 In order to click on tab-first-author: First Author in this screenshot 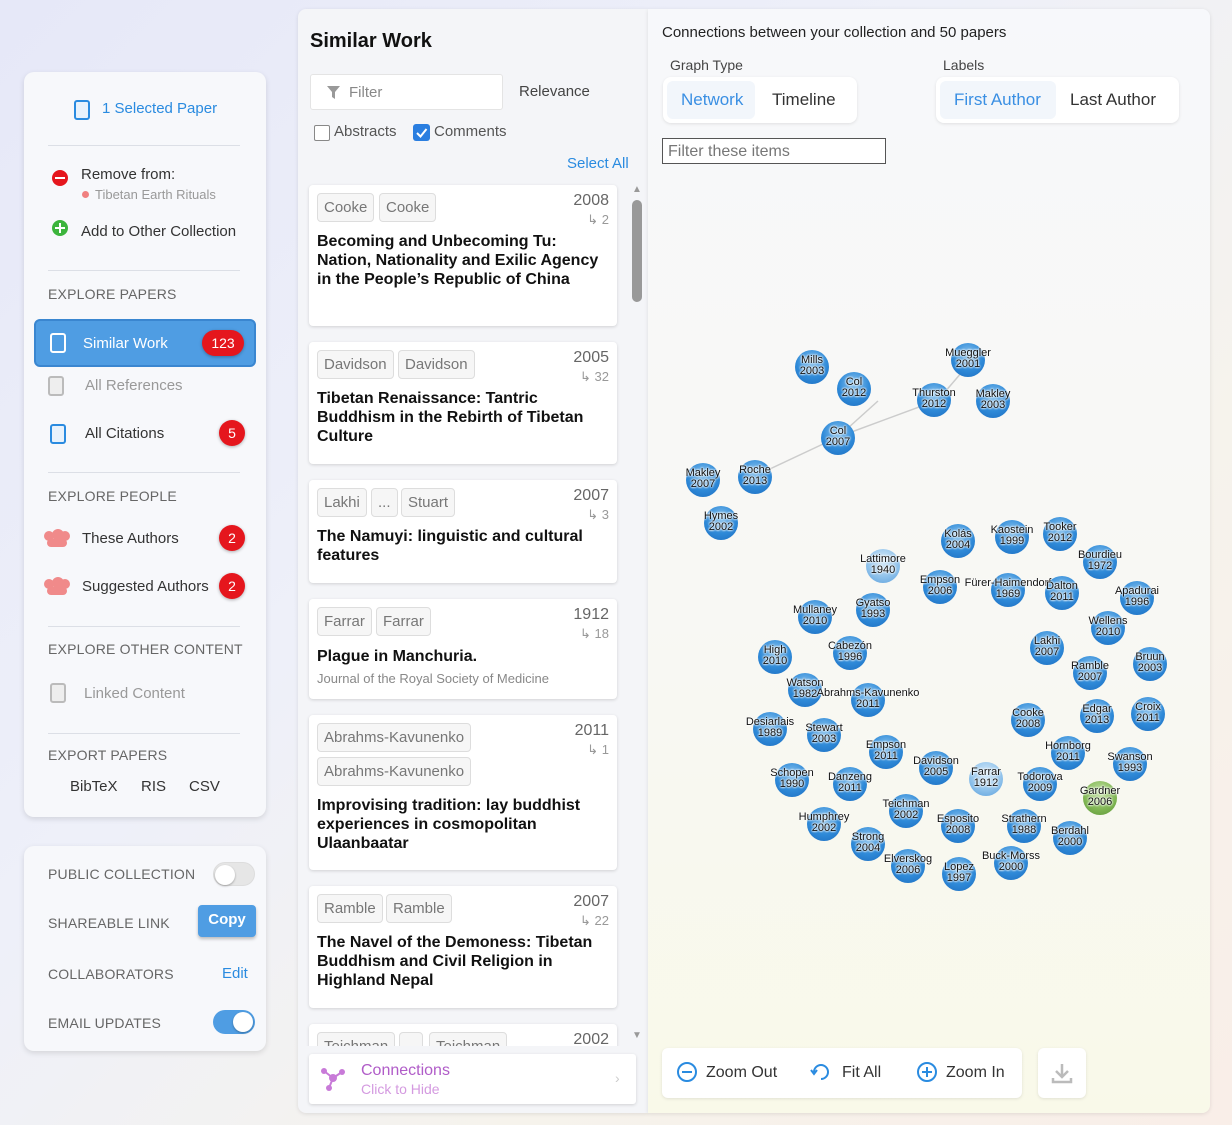, I will do `click(997, 99)`.